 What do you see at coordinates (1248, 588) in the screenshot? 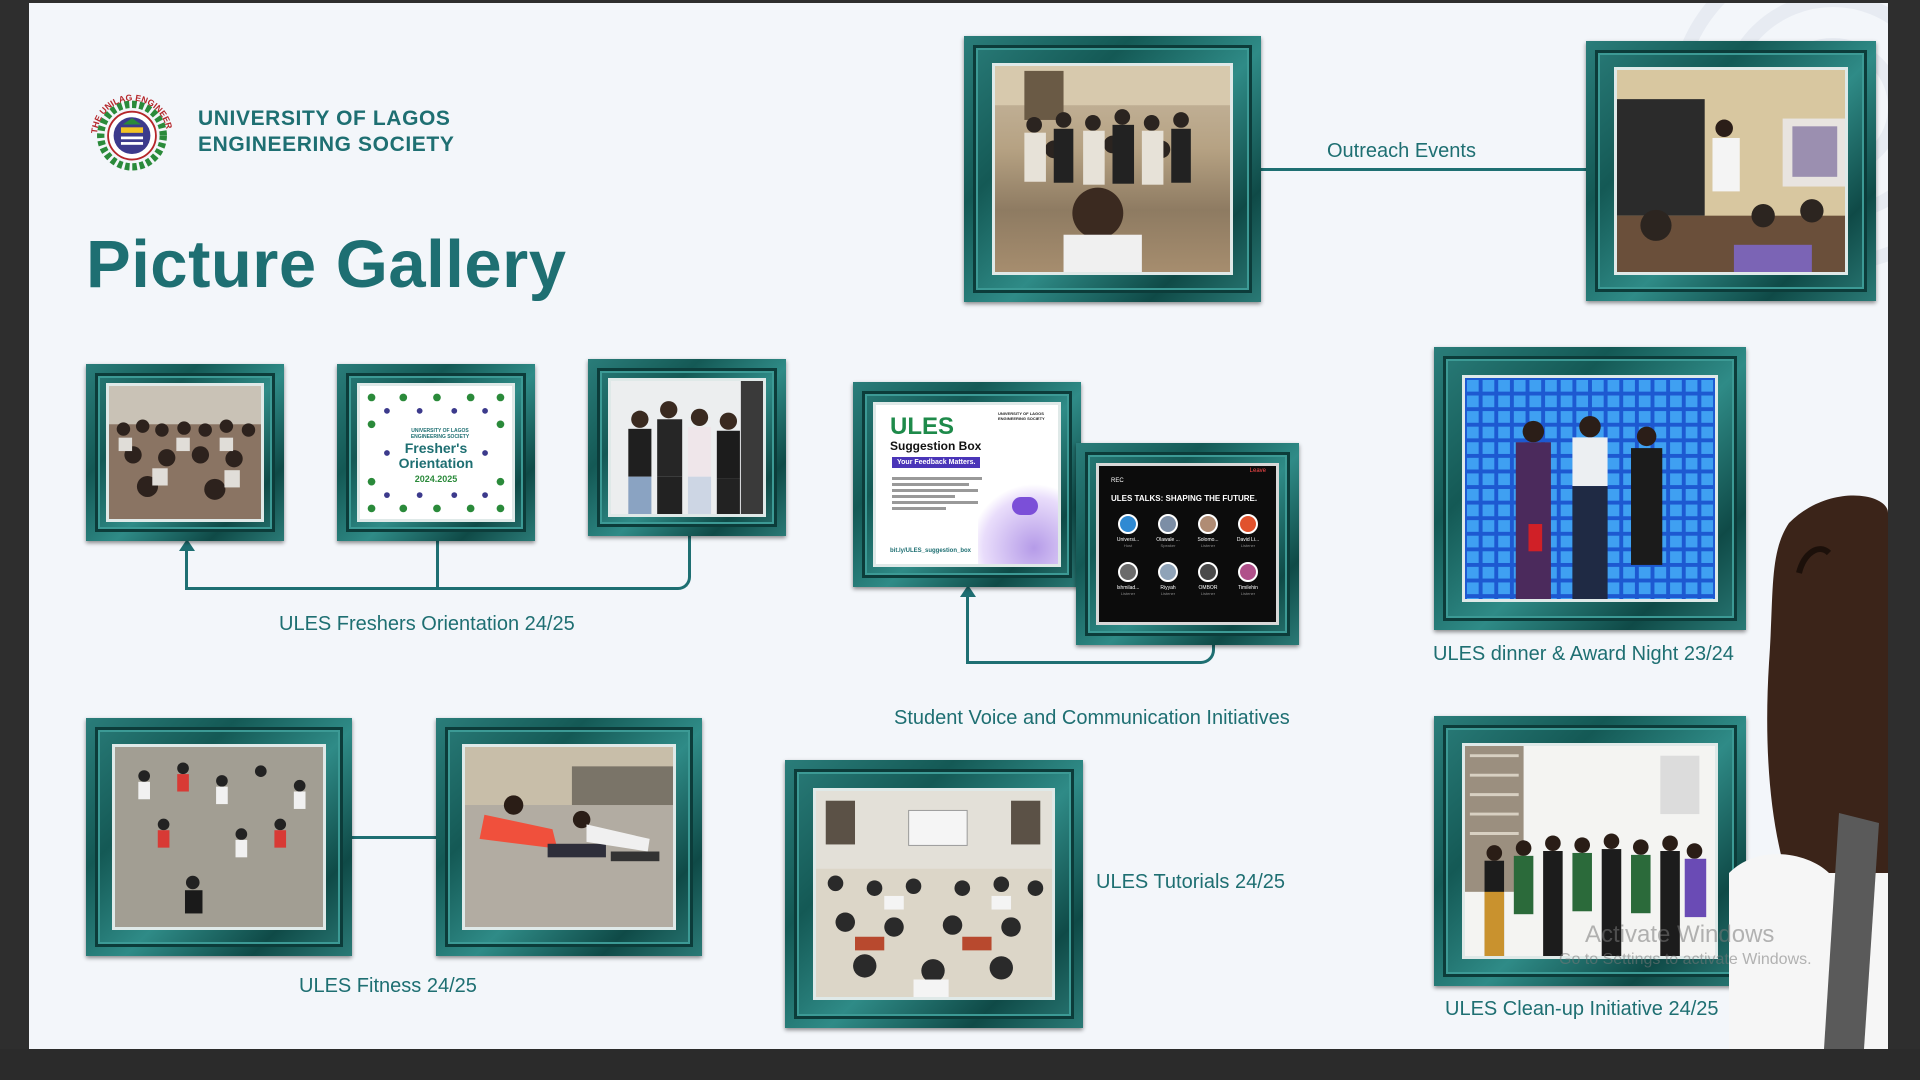
I see `participant-name: Timilehin` at bounding box center [1248, 588].